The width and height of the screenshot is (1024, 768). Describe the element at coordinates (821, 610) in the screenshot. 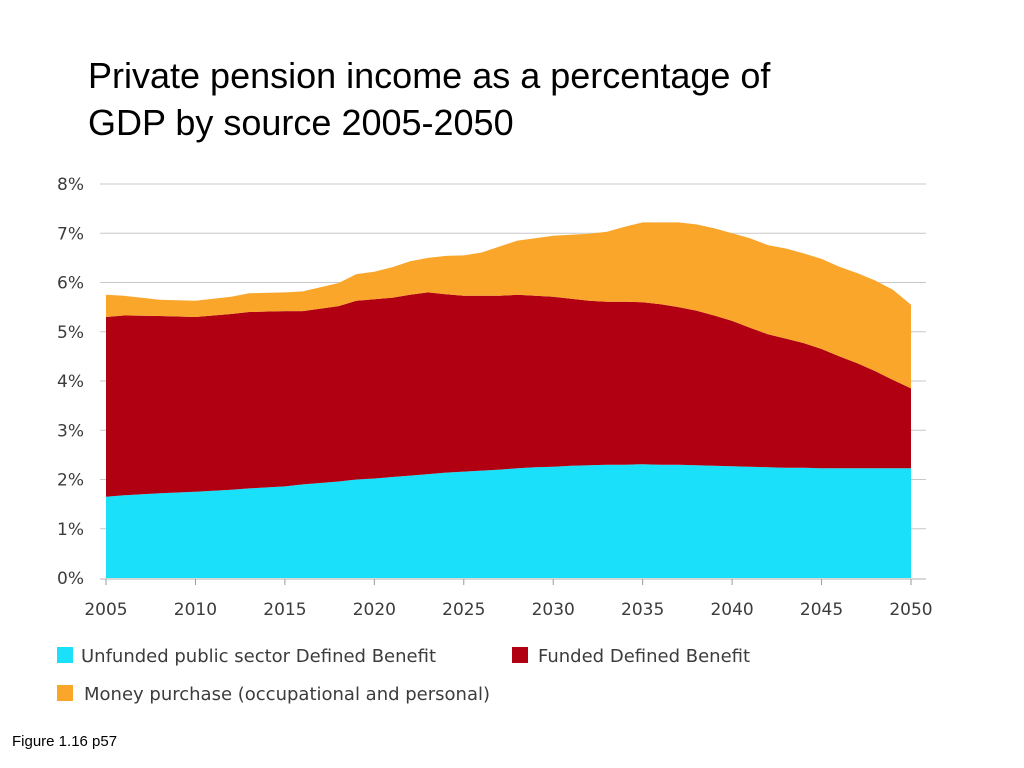

I see `x-tick-label: 2045` at that location.